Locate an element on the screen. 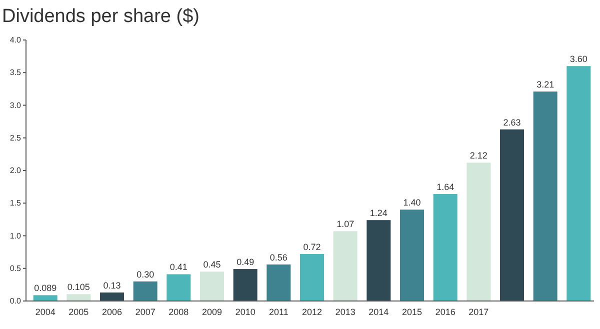  x-tick-label: 2014 is located at coordinates (378, 312).